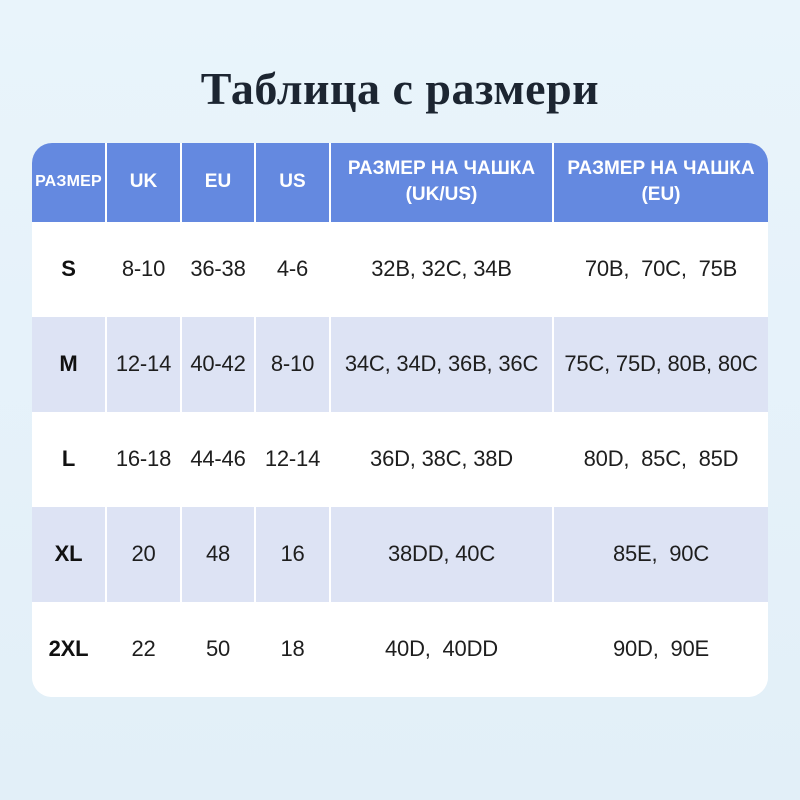 This screenshot has height=800, width=800. Describe the element at coordinates (293, 459) in the screenshot. I see `cell-us: 12-14` at that location.